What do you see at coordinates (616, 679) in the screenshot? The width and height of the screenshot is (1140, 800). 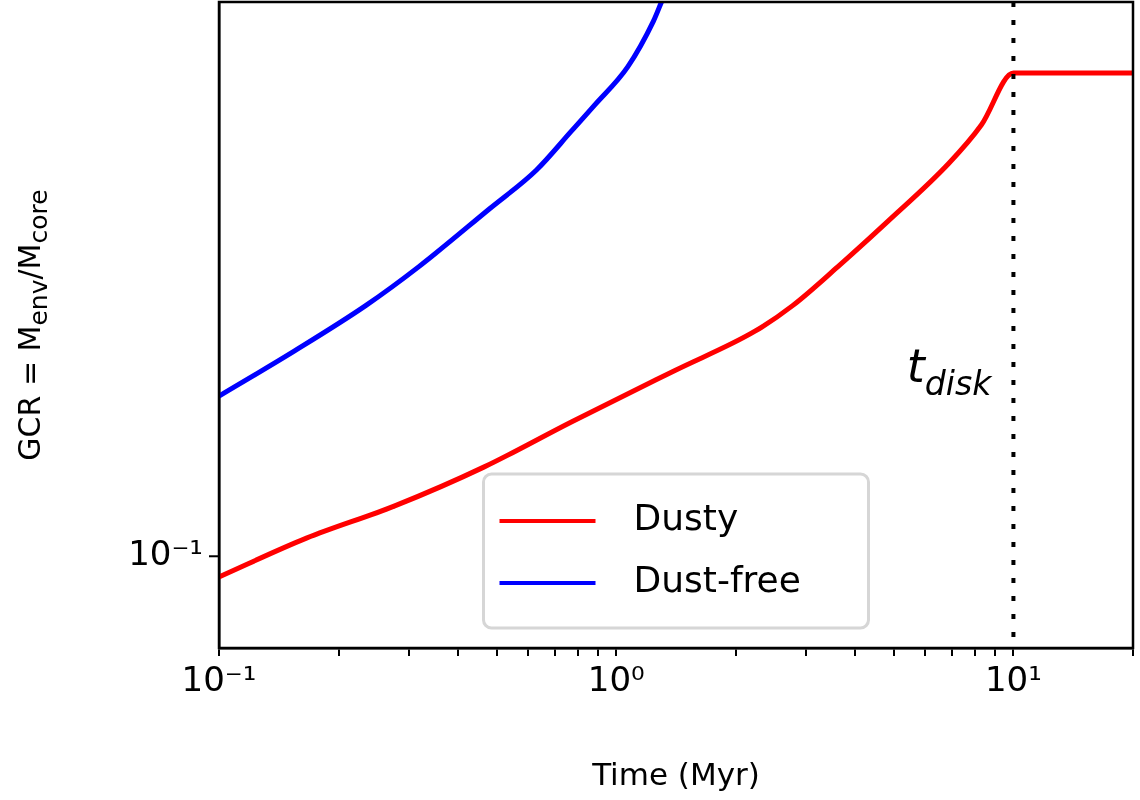 I see `x-tick-label: 10⁰` at bounding box center [616, 679].